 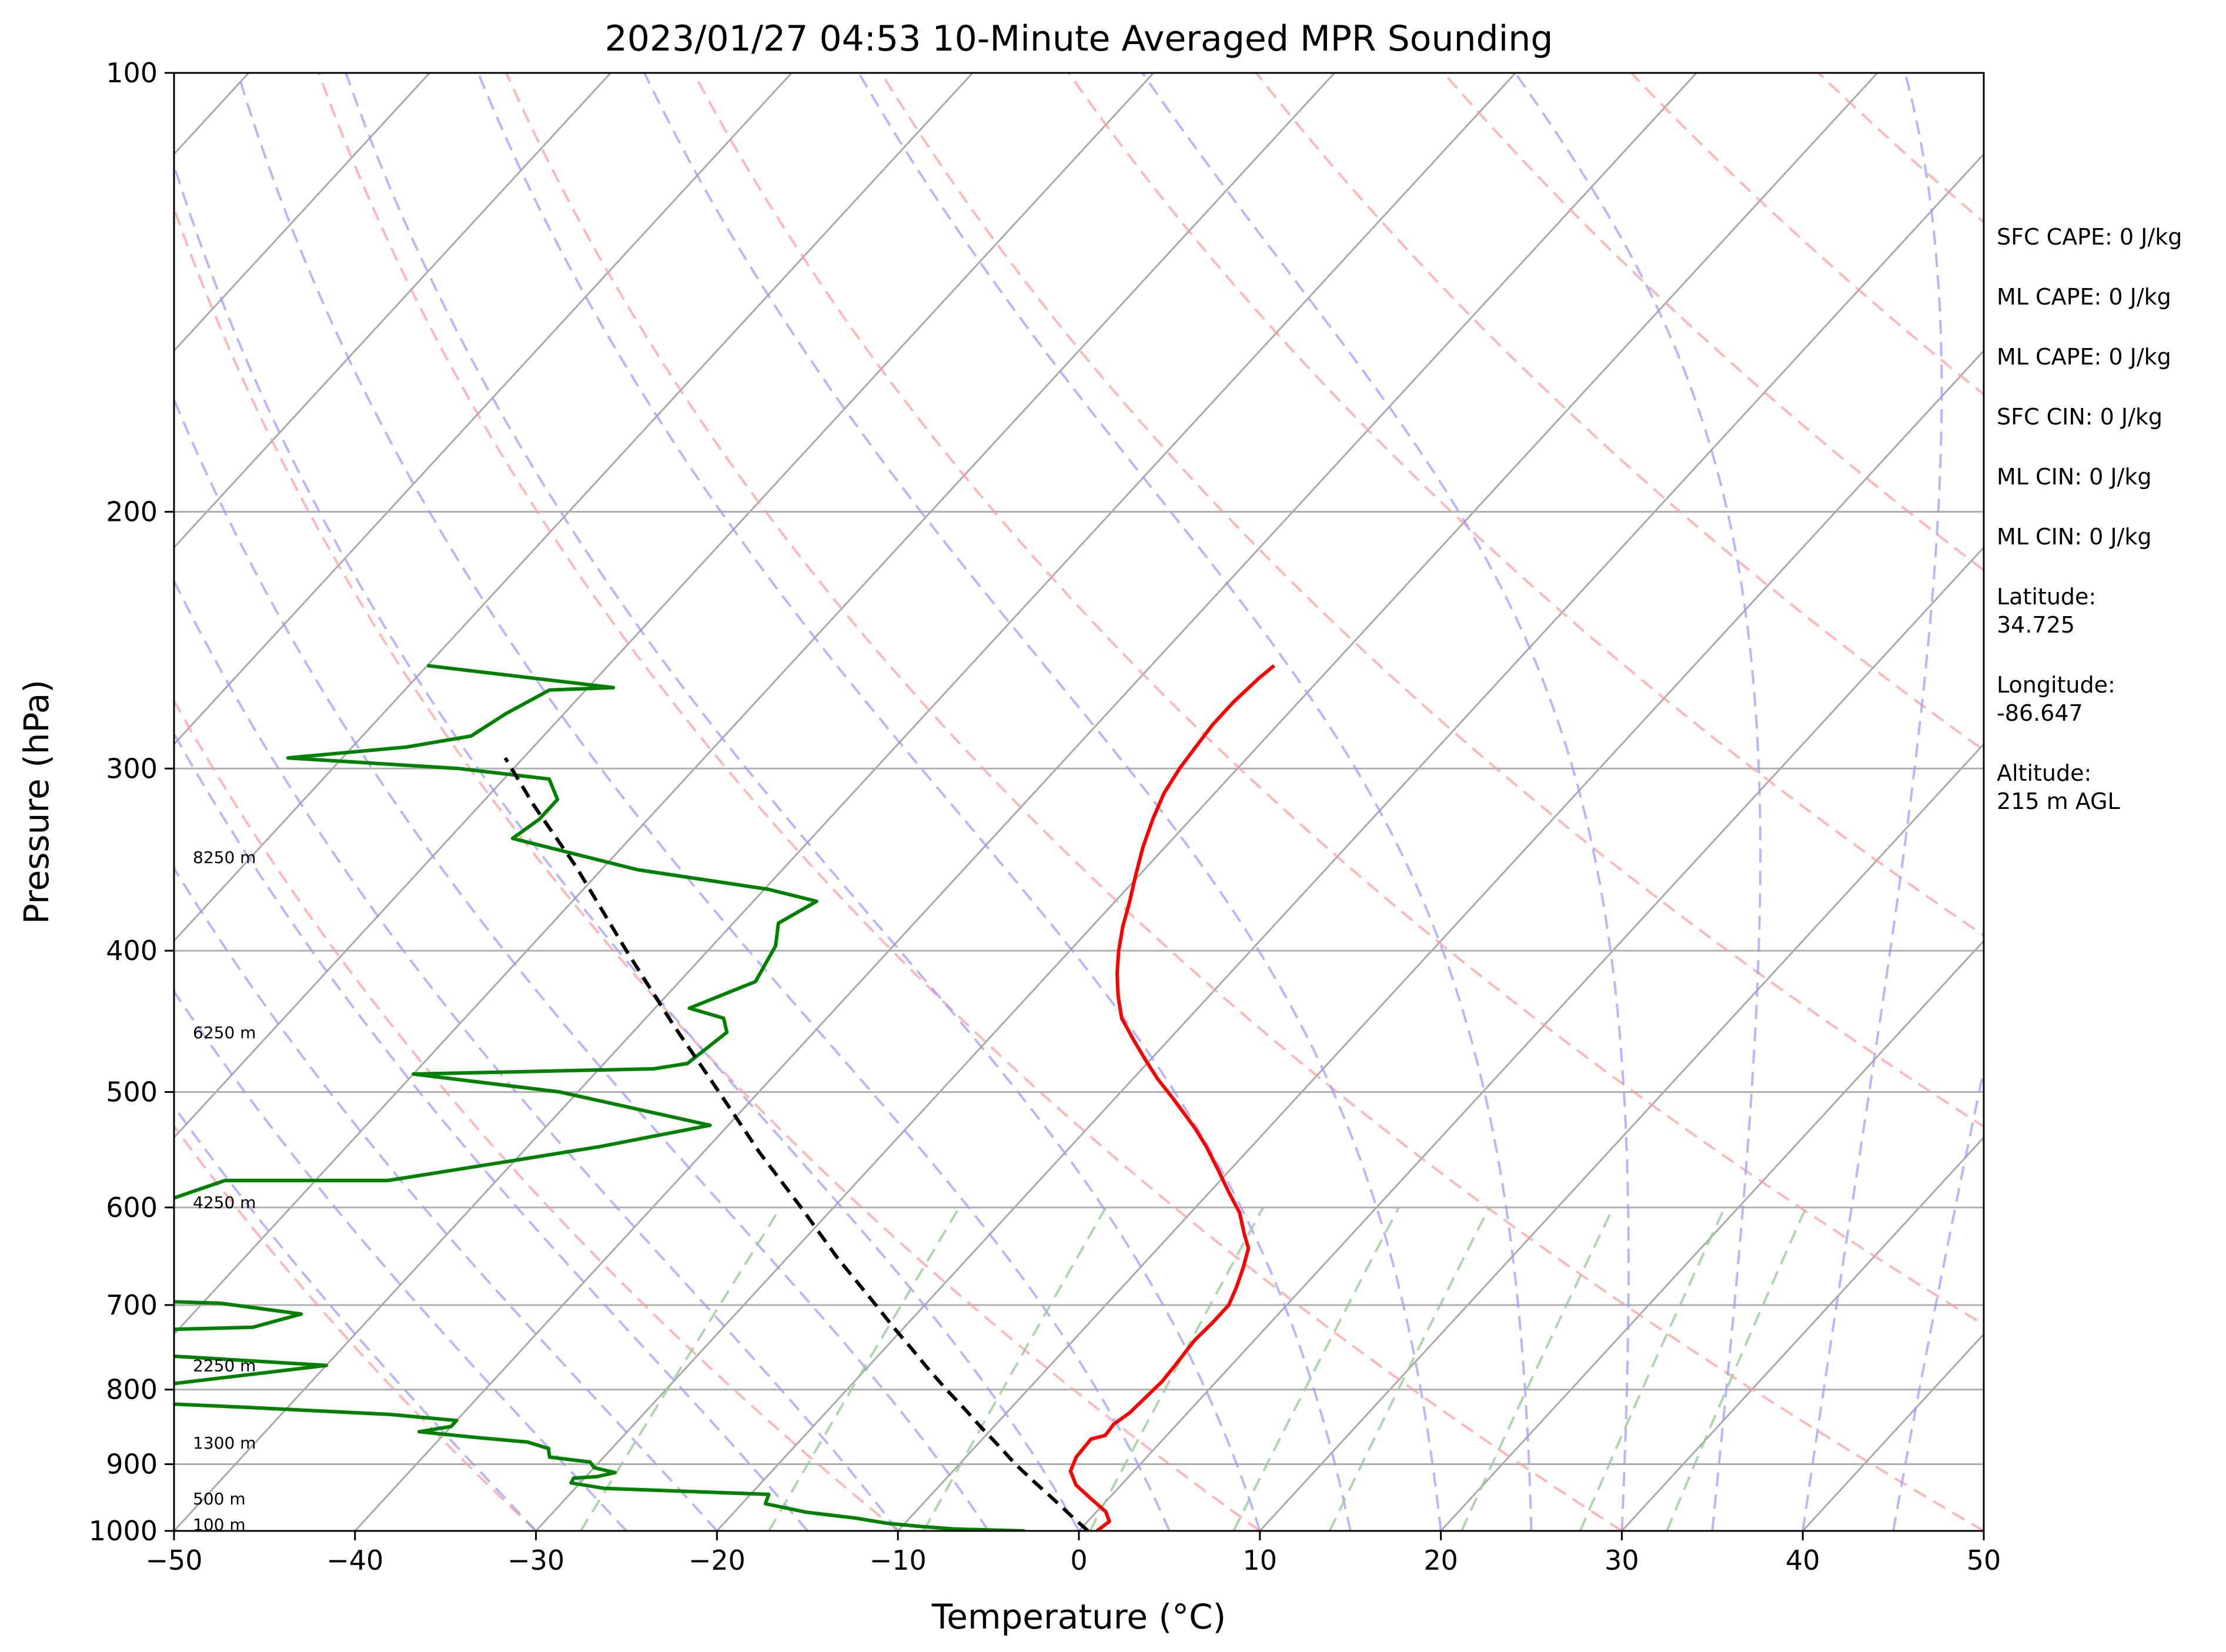 What do you see at coordinates (1440, 1560) in the screenshot?
I see `x-tick-label: 20` at bounding box center [1440, 1560].